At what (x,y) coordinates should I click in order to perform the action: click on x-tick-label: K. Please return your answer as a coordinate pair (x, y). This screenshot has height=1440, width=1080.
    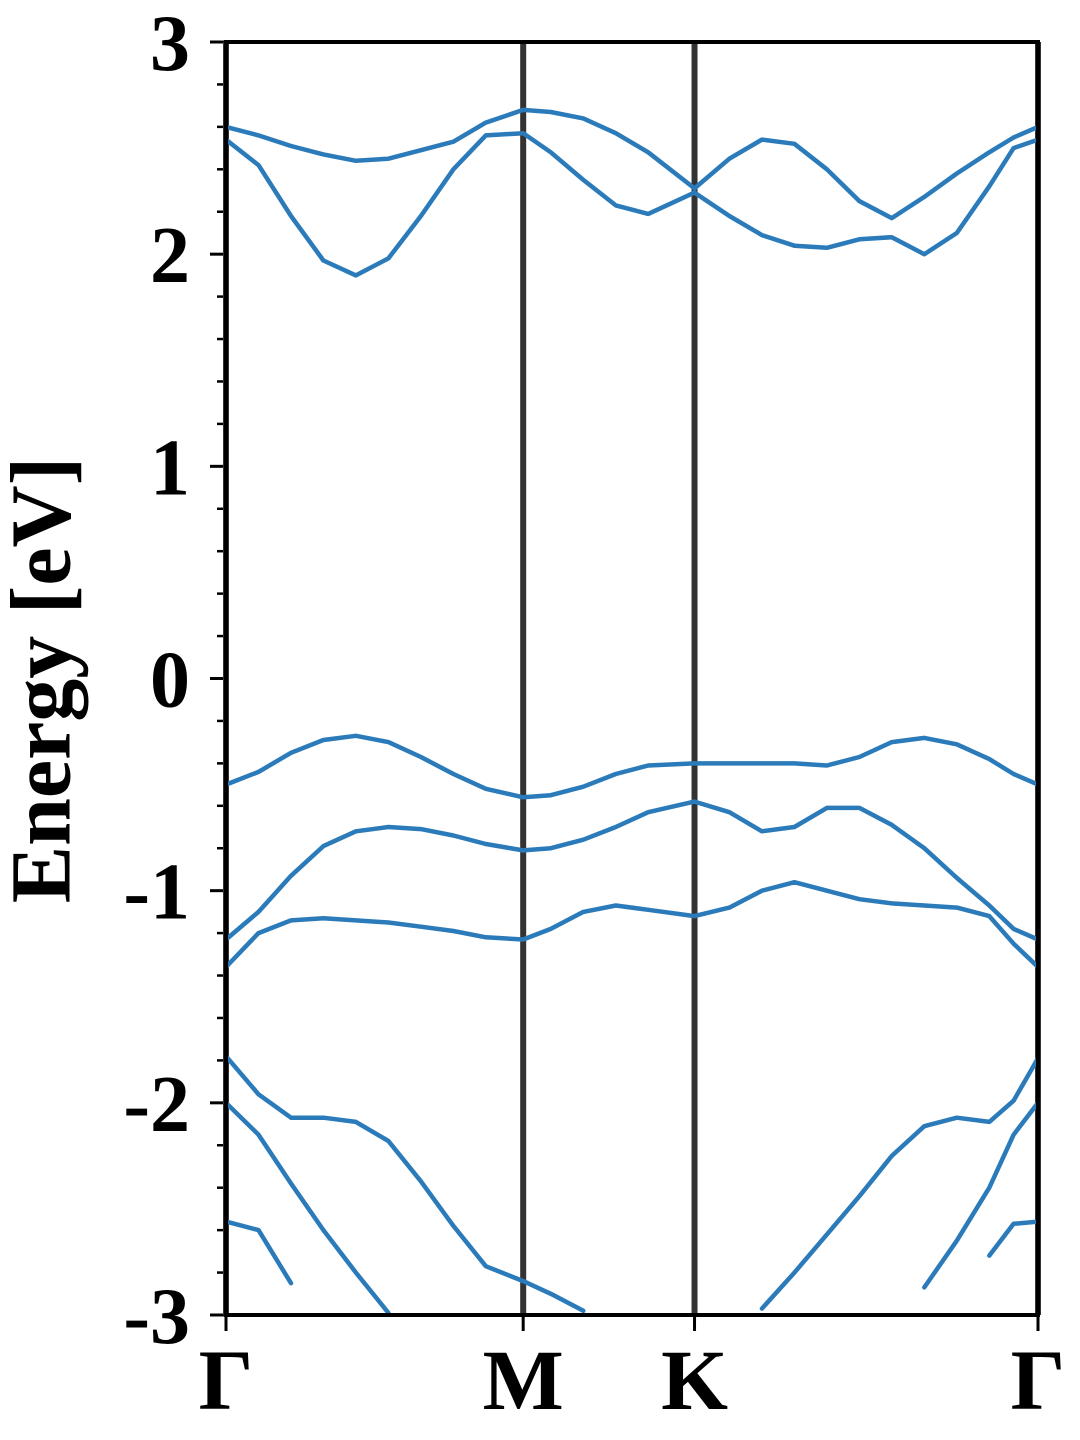
    Looking at the image, I should click on (694, 1380).